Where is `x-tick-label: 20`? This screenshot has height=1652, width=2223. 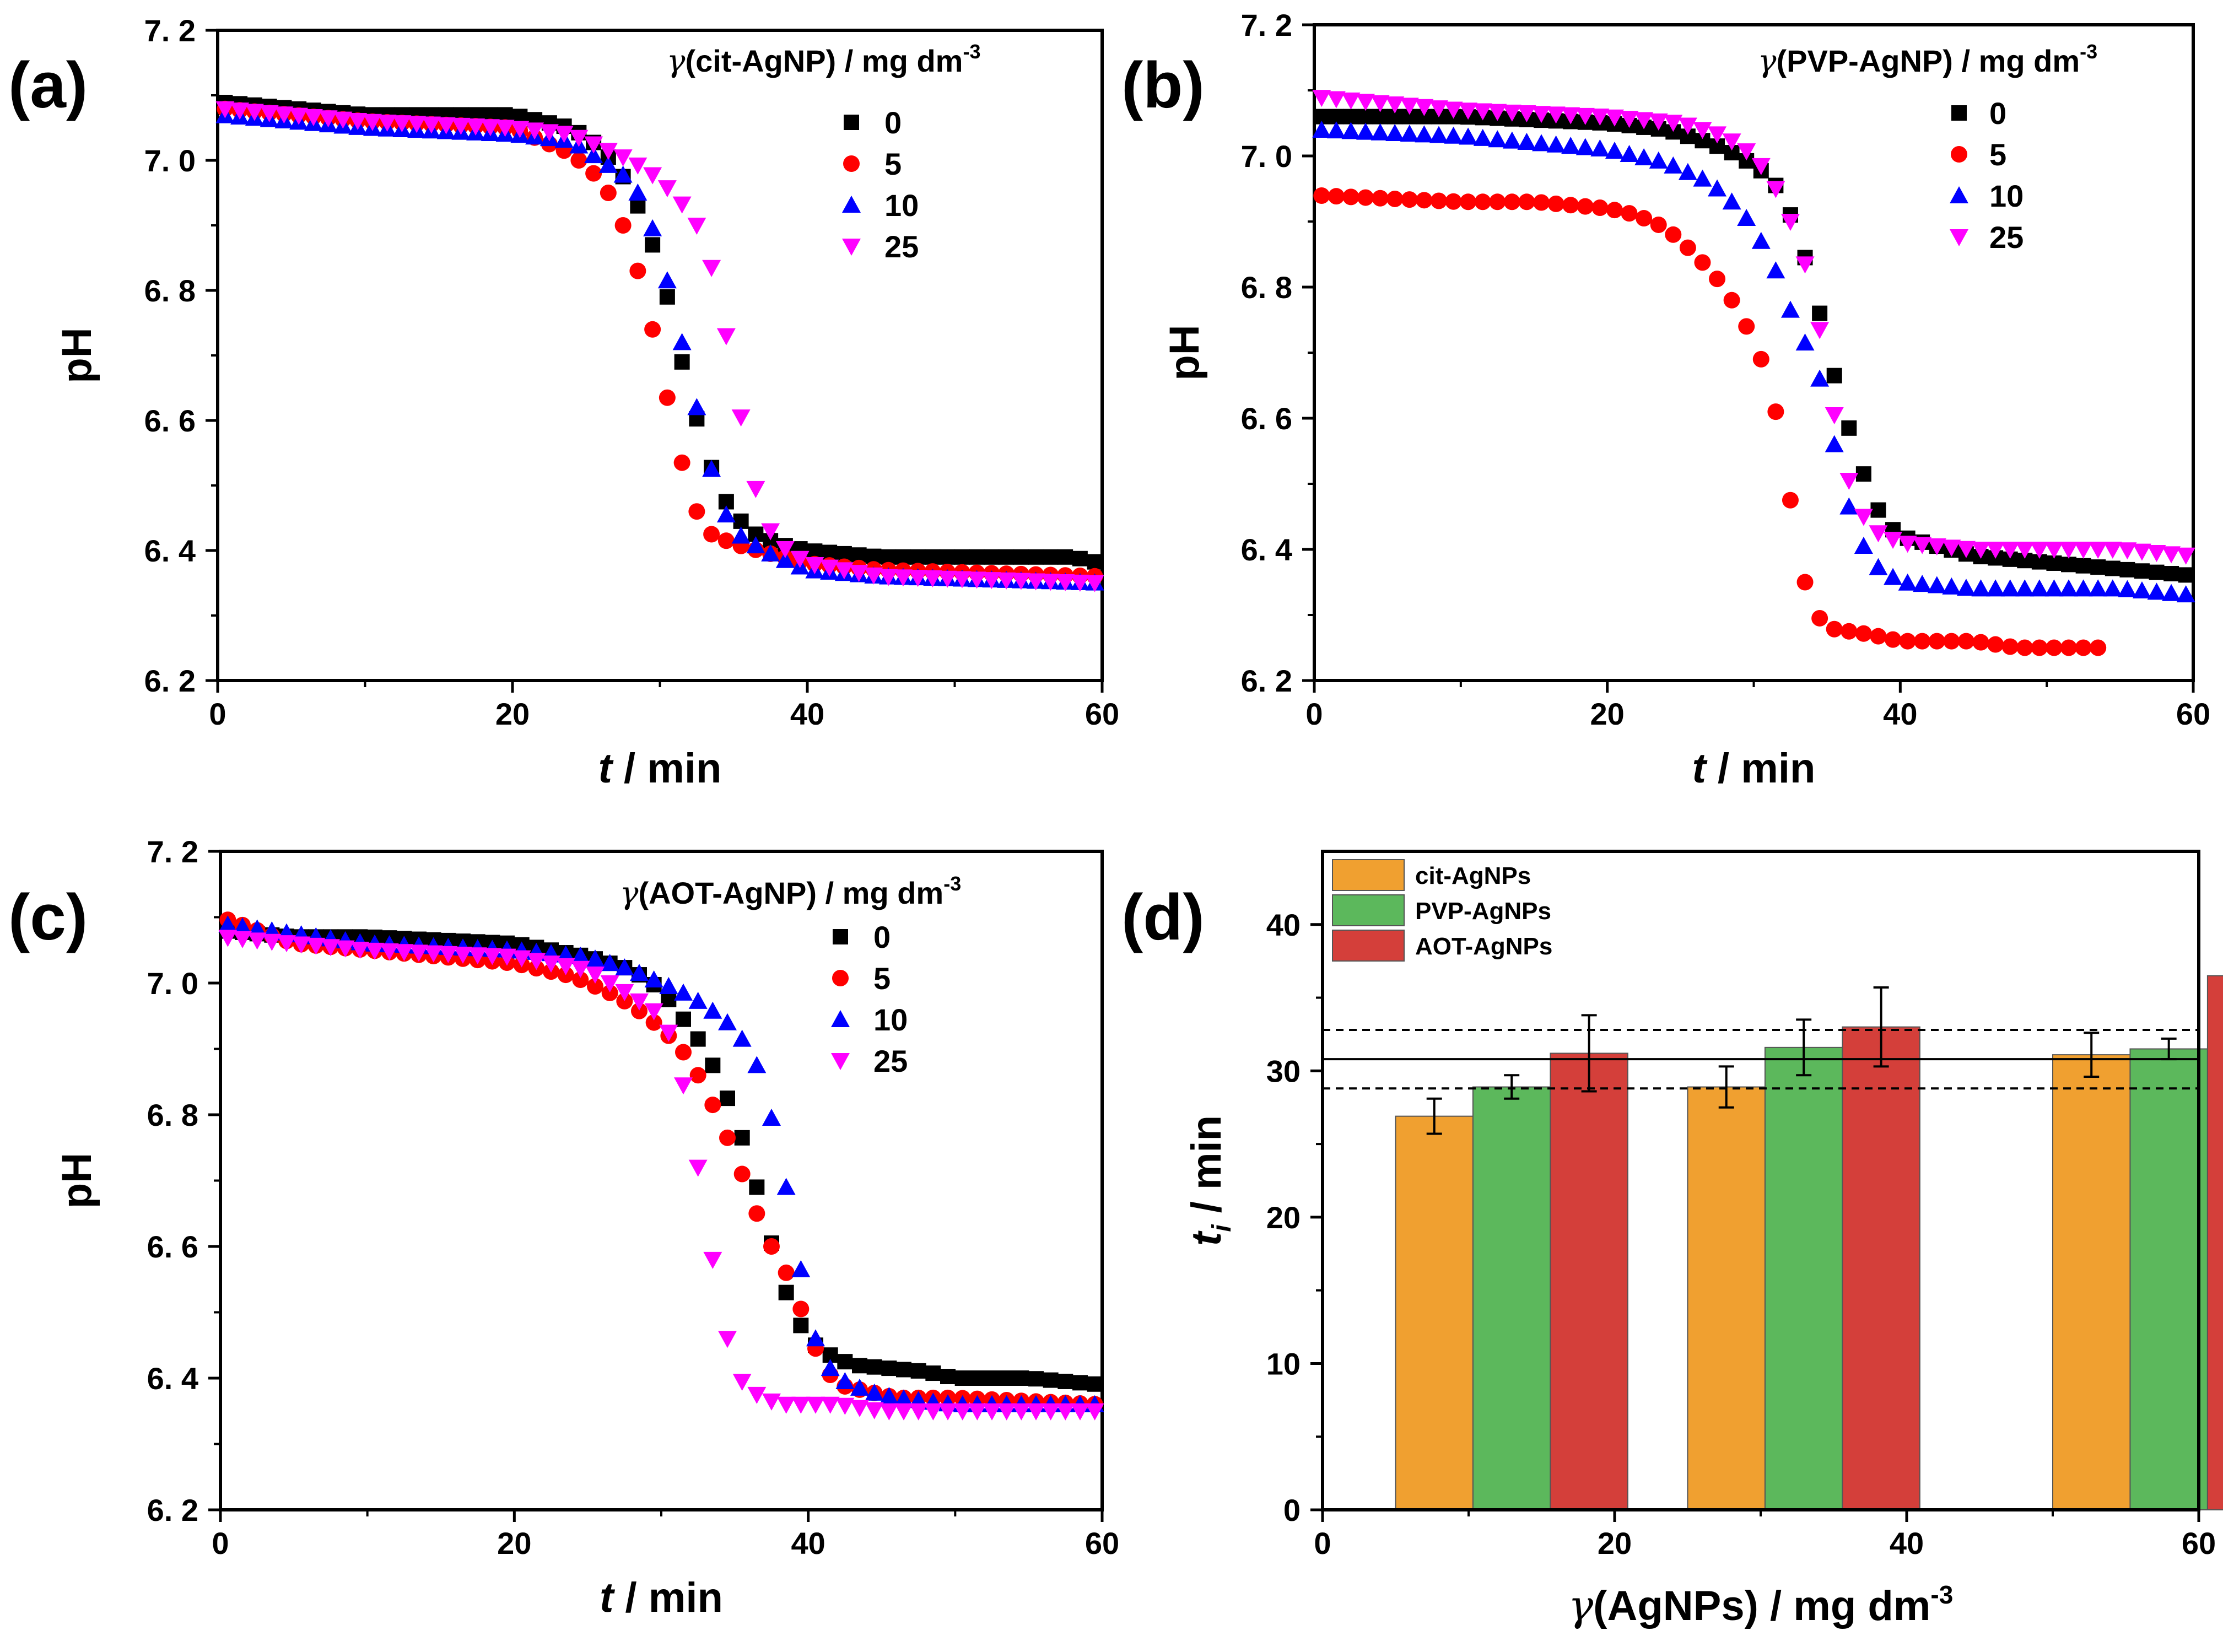
x-tick-label: 20 is located at coordinates (1607, 714).